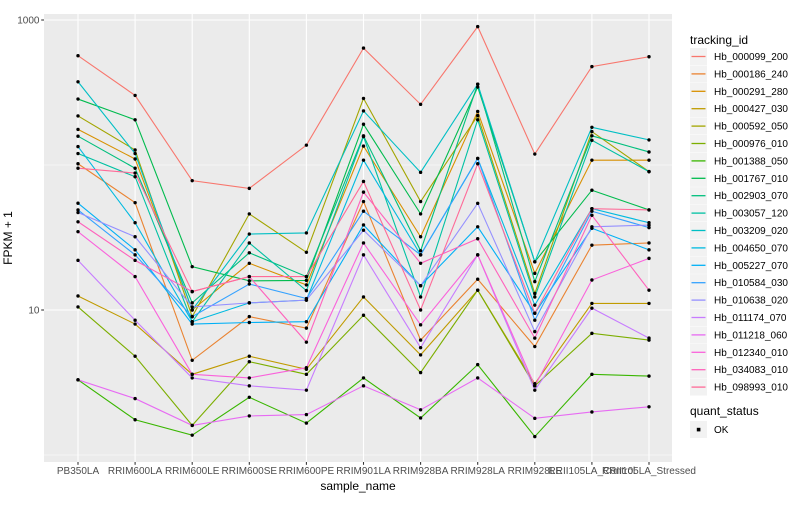  I want to click on x-tick-label: RRIM928LA, so click(477, 471).